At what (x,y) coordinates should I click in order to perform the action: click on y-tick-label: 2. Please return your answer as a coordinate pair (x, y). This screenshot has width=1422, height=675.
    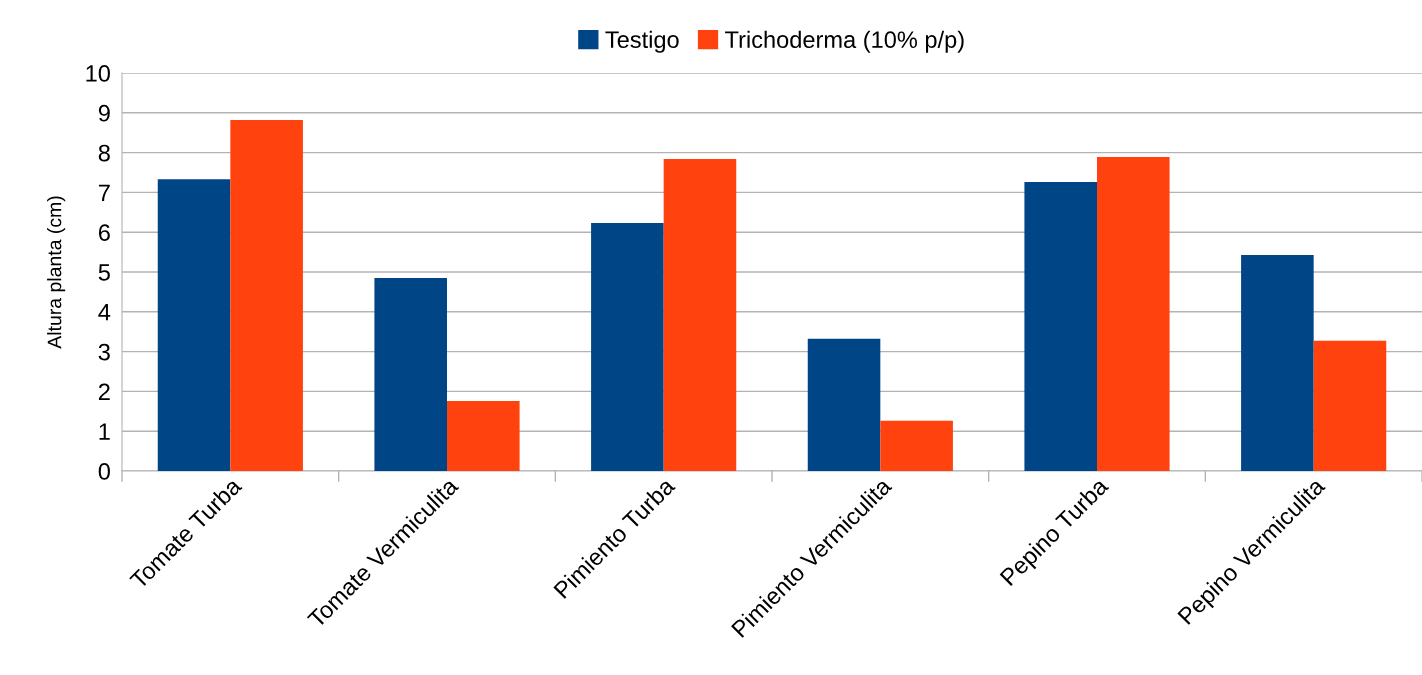
    Looking at the image, I should click on (104, 391).